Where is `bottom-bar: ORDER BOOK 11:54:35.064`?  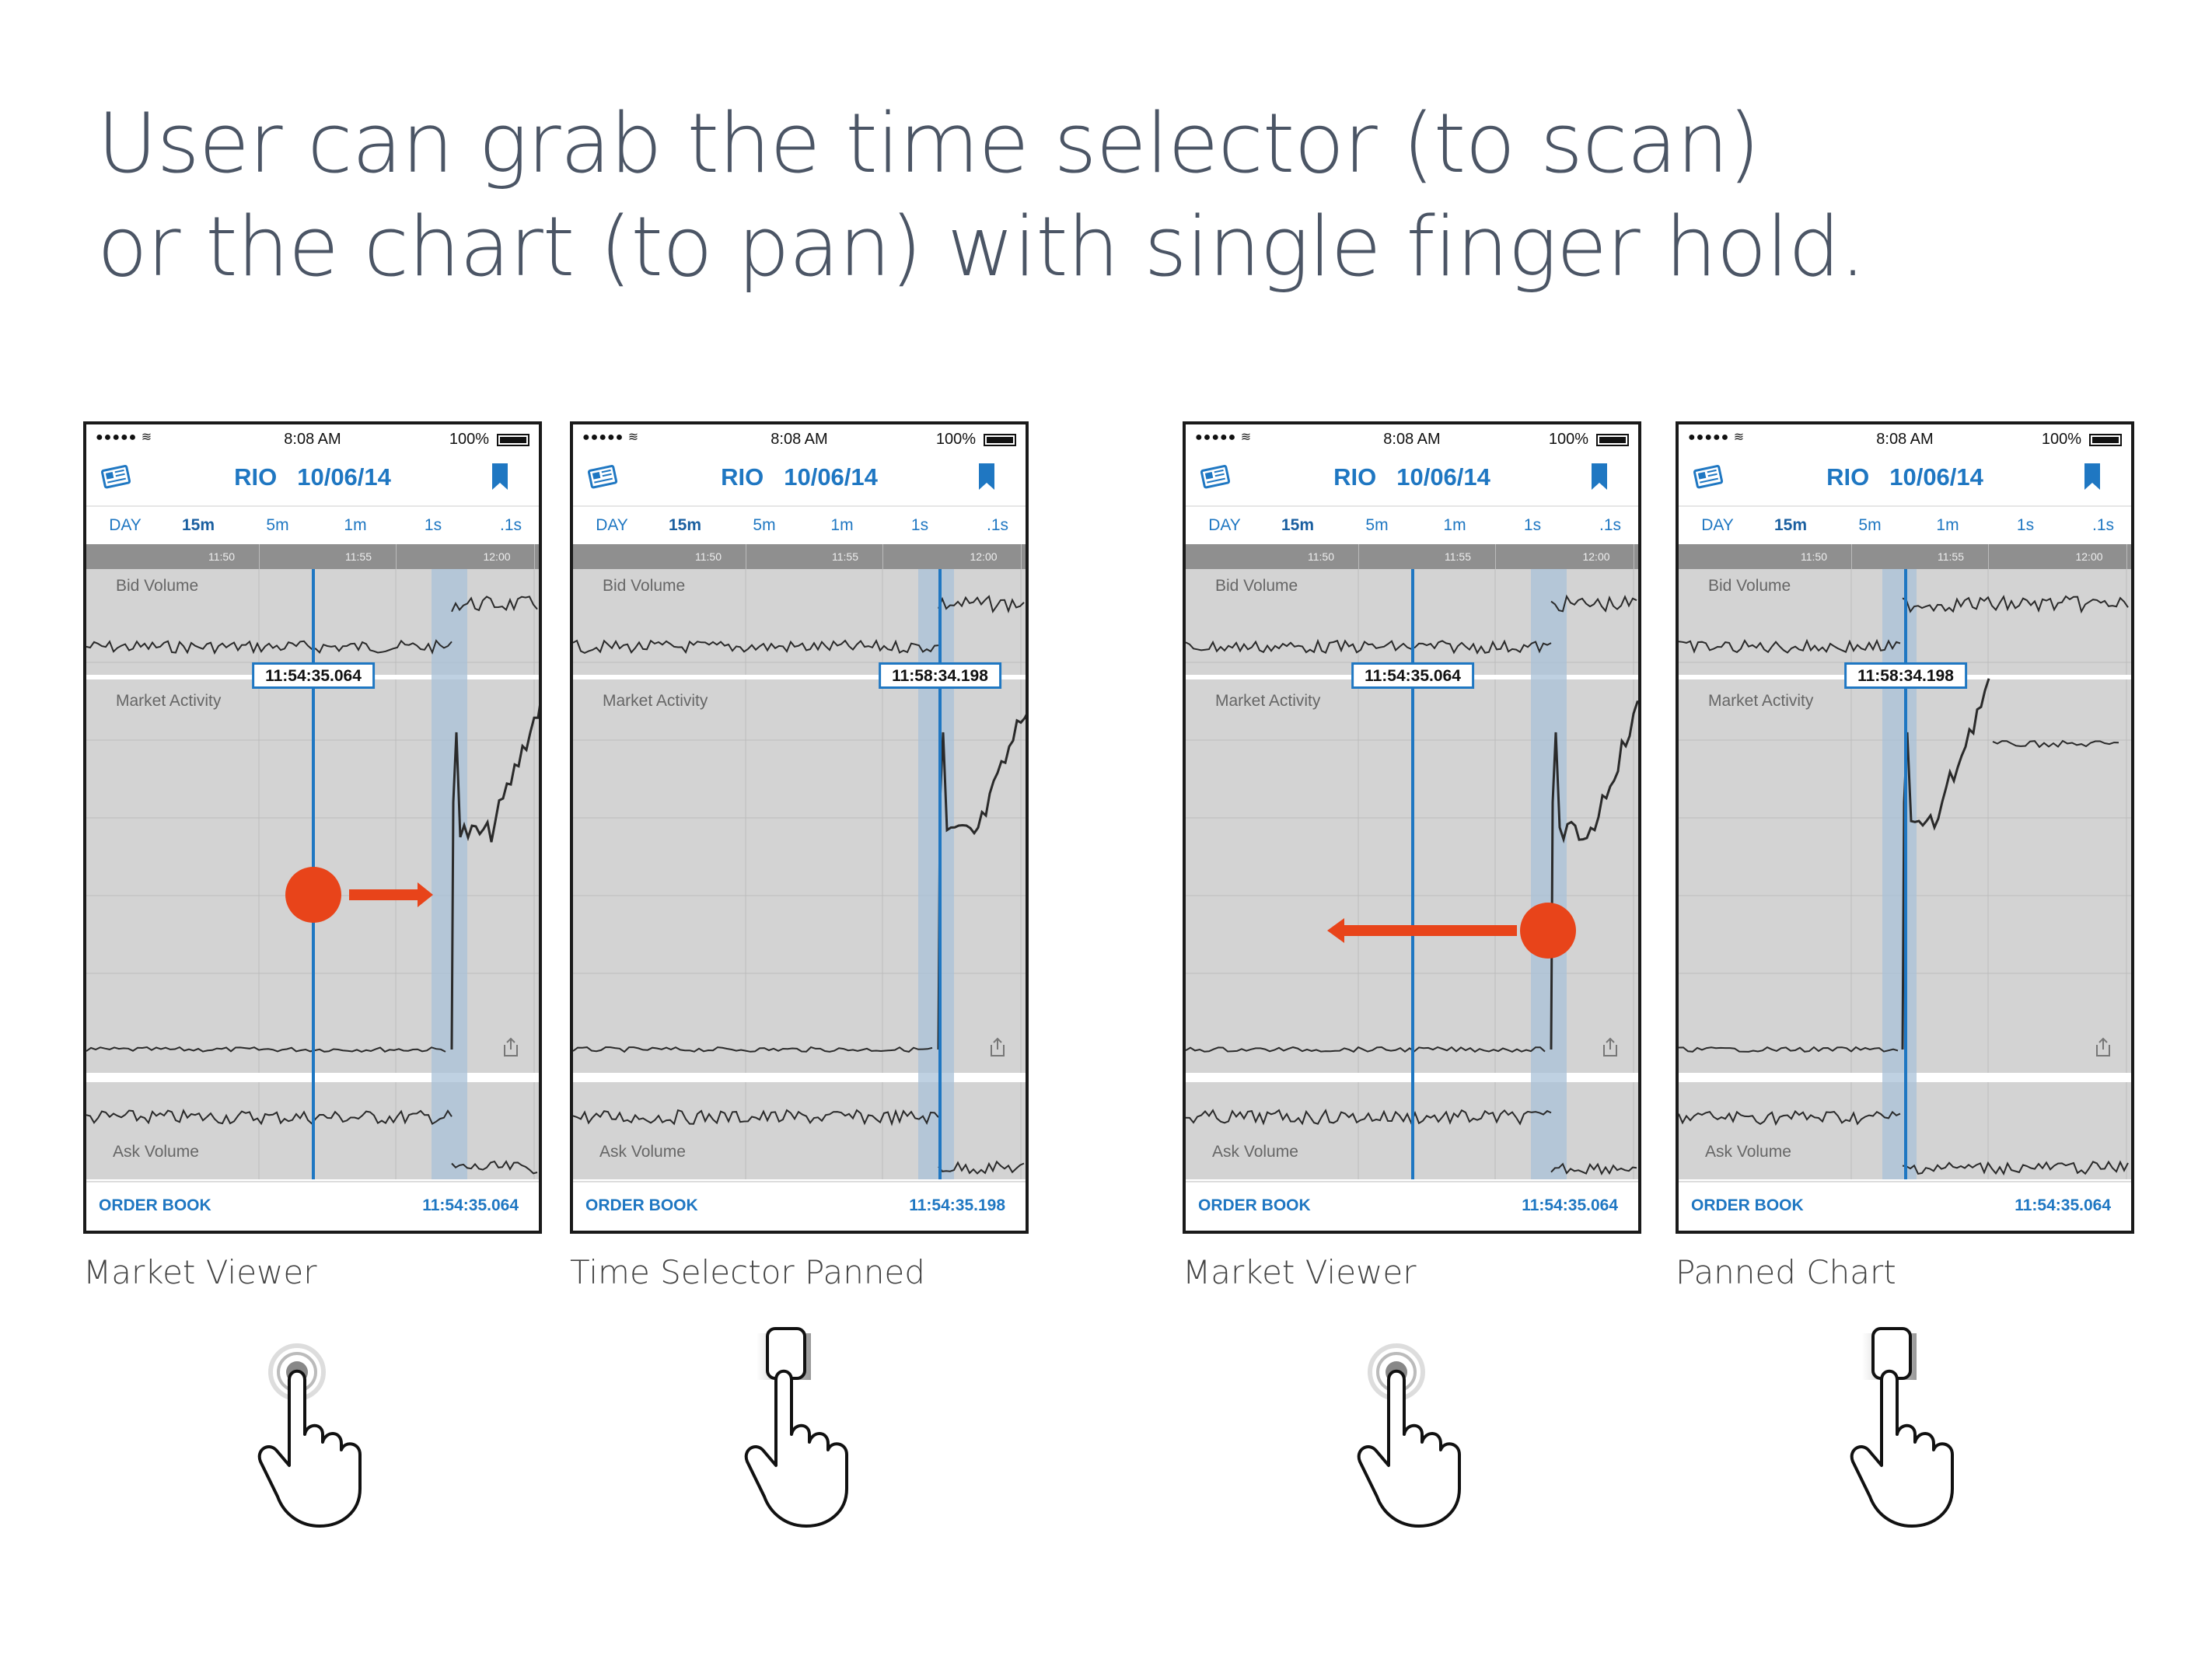
bottom-bar: ORDER BOOK 11:54:35.064 is located at coordinates (1905, 1206).